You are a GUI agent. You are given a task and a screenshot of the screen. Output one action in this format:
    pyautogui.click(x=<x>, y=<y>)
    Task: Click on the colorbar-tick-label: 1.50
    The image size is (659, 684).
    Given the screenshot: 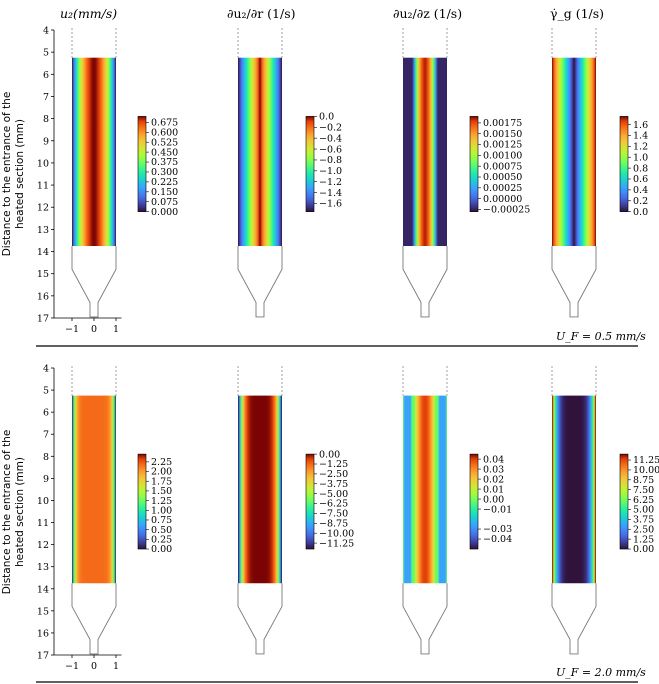 What is the action you would take?
    pyautogui.click(x=161, y=491)
    